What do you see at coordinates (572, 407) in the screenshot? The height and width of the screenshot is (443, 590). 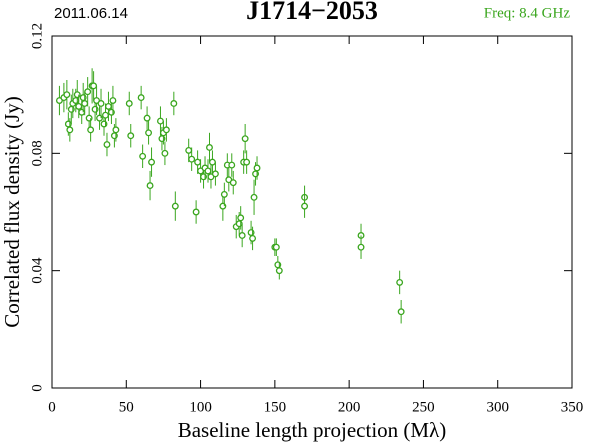 I see `x-tick-label: 350` at bounding box center [572, 407].